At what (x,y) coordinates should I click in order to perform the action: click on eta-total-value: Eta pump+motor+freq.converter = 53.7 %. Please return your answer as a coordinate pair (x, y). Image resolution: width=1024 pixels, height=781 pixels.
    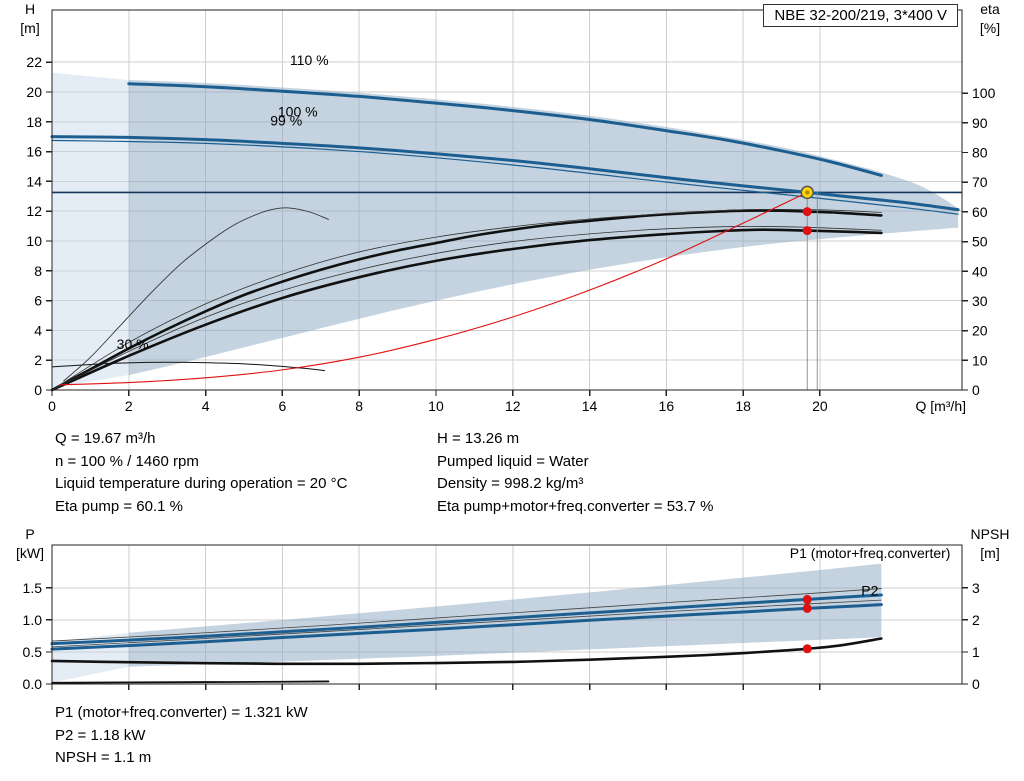
    Looking at the image, I should click on (575, 506).